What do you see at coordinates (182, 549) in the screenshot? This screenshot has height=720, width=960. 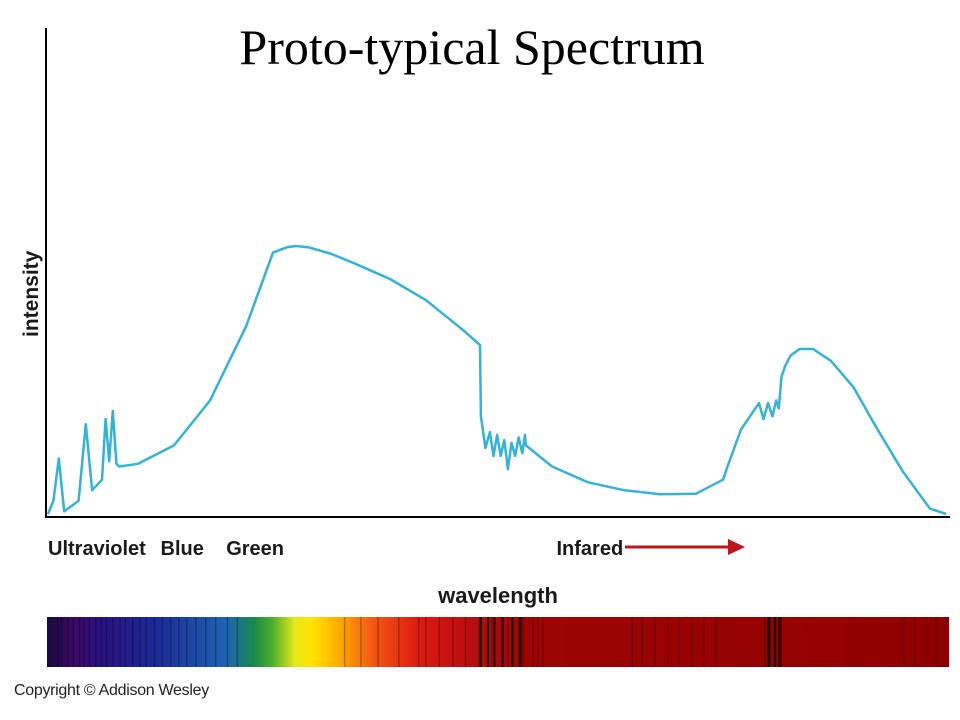 I see `band-label-blue: Blue` at bounding box center [182, 549].